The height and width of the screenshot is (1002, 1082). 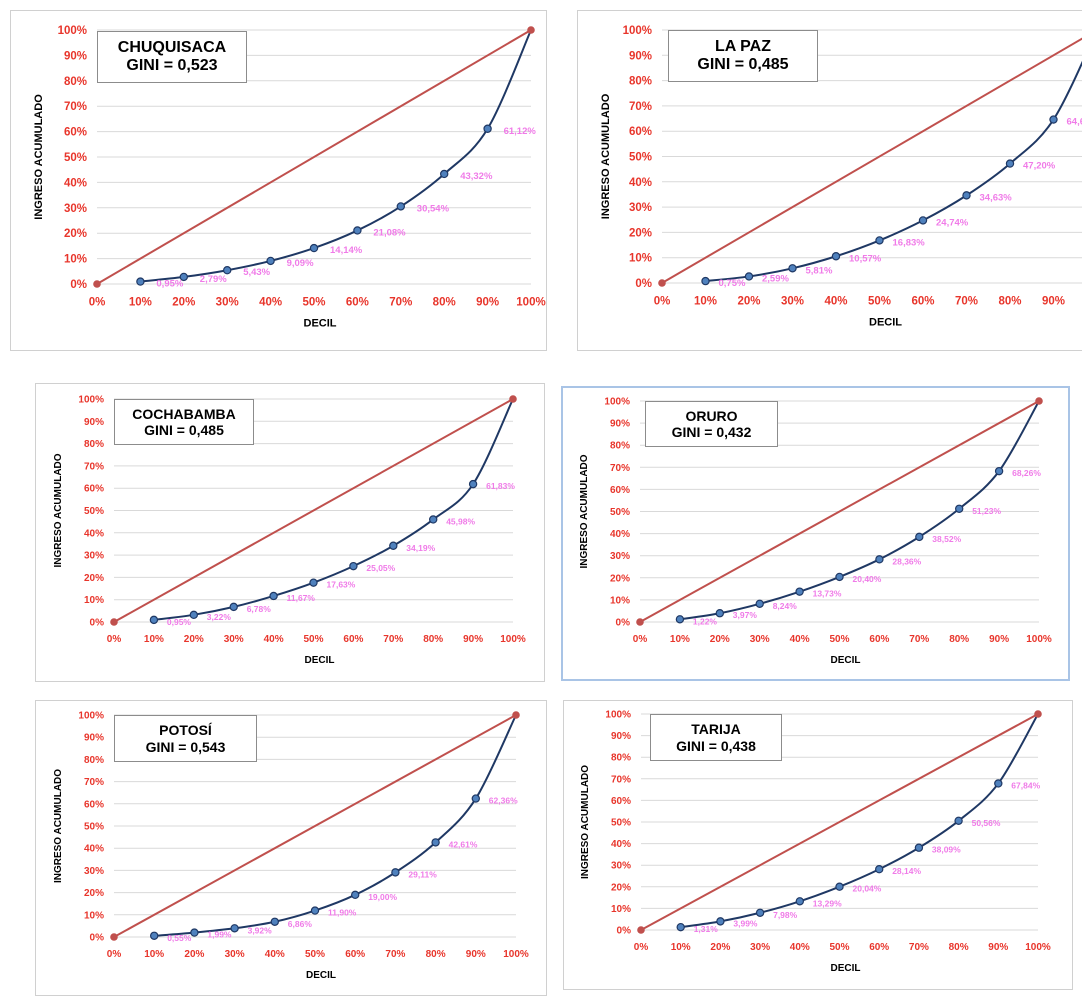 What do you see at coordinates (745, 923) in the screenshot?
I see `data-label: 3,99%` at bounding box center [745, 923].